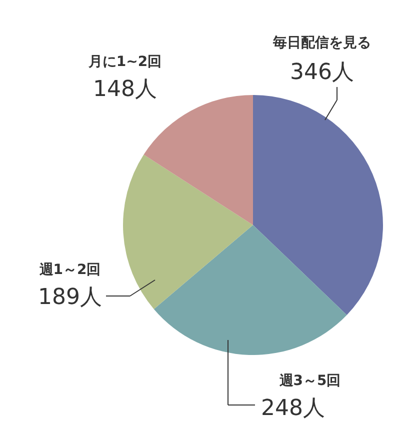 This screenshot has width=403, height=425. I want to click on slice-label: 毎日配信を見る, so click(321, 43).